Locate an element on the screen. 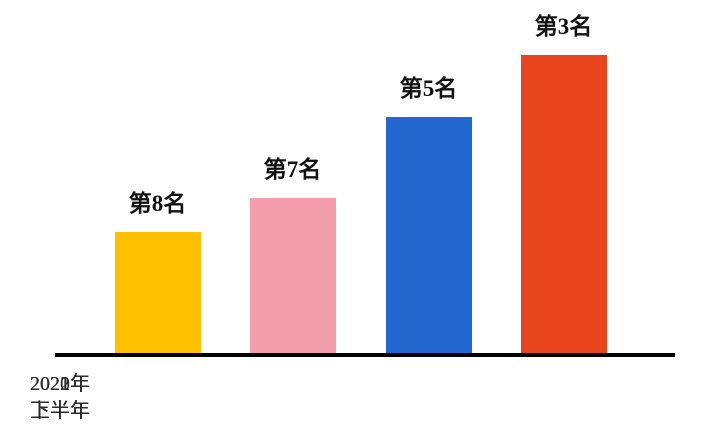 The width and height of the screenshot is (719, 433). bar-group-2022-h1: 第3名 is located at coordinates (563, 184).